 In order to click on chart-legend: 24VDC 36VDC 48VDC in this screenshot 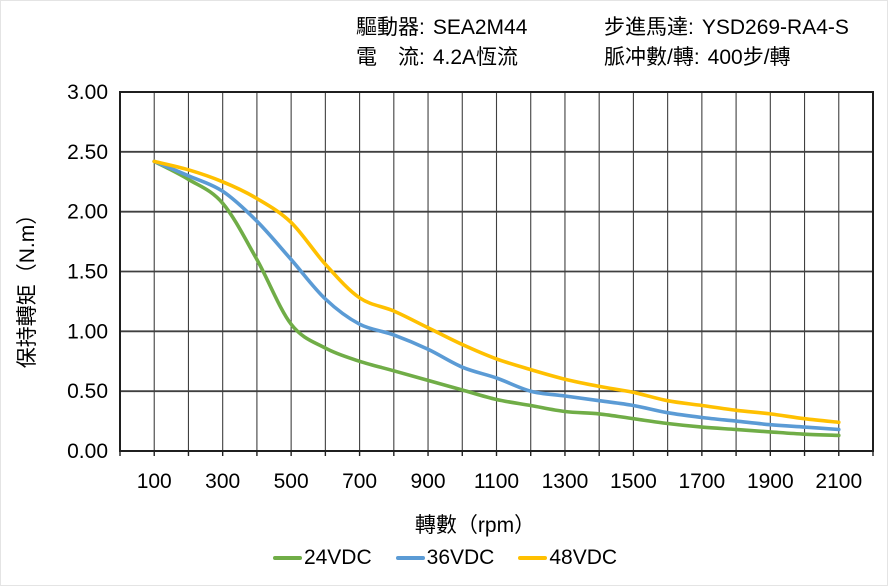, I will do `click(444, 558)`.